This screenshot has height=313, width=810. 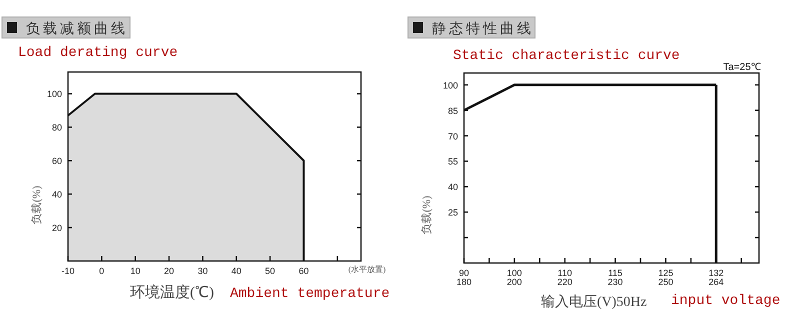 What do you see at coordinates (453, 111) in the screenshot?
I see `y-tick-label: 85` at bounding box center [453, 111].